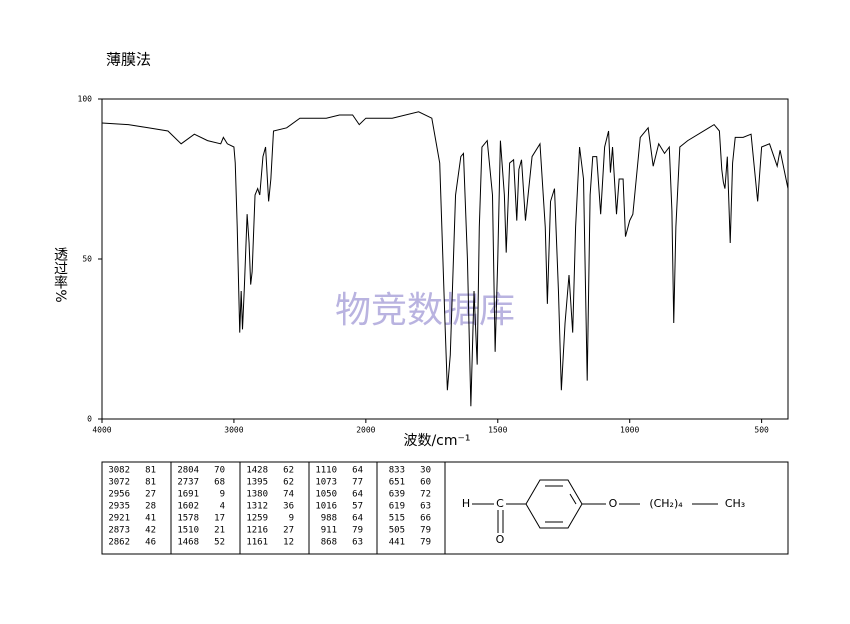 The image size is (850, 624). What do you see at coordinates (188, 483) in the screenshot?
I see `peak-wavenumber: 2737` at bounding box center [188, 483].